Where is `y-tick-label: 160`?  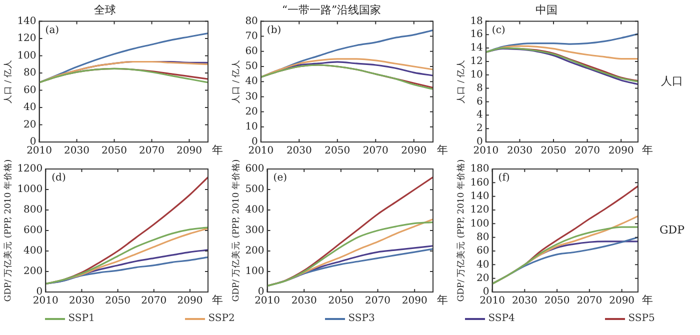 y-tick-label: 160 is located at coordinates (480, 182).